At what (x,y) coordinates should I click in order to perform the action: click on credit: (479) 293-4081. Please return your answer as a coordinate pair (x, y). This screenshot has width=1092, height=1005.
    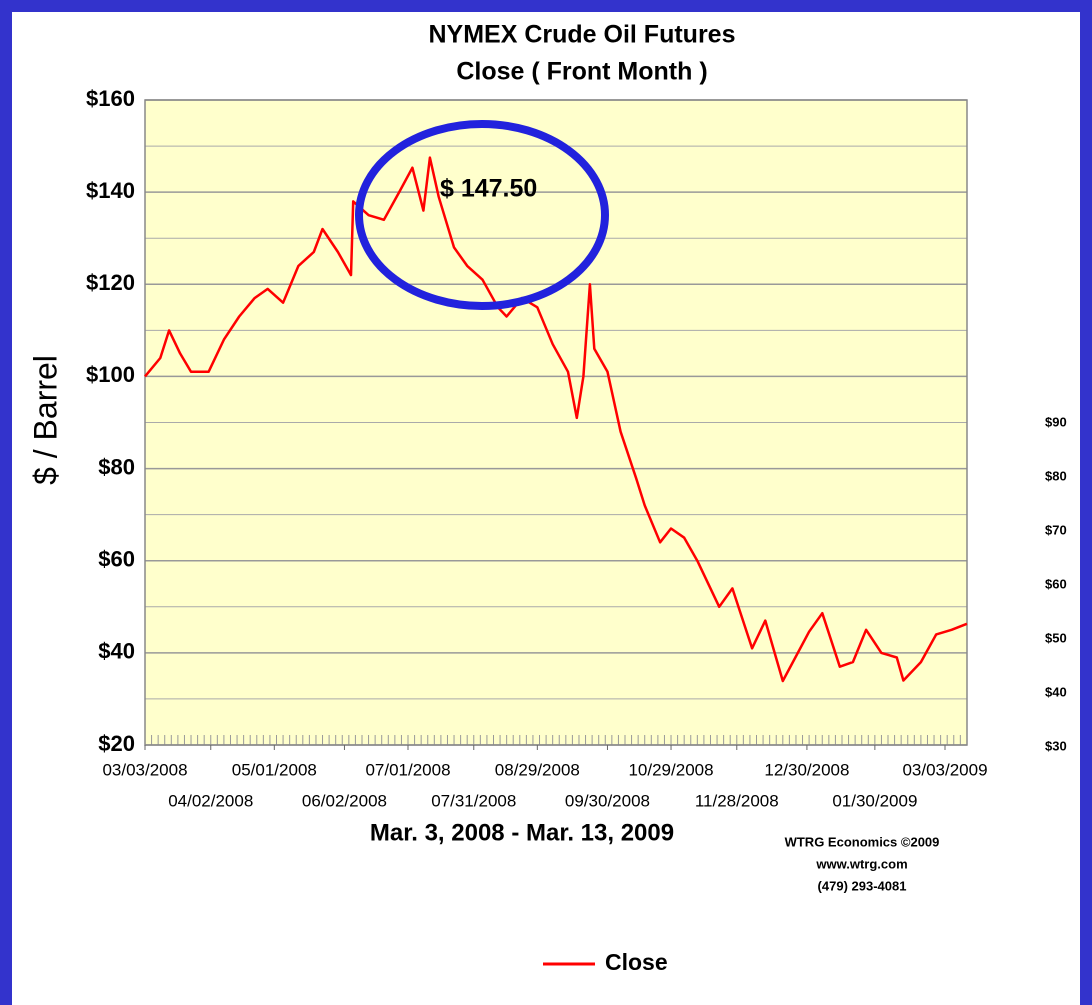
    Looking at the image, I should click on (862, 885).